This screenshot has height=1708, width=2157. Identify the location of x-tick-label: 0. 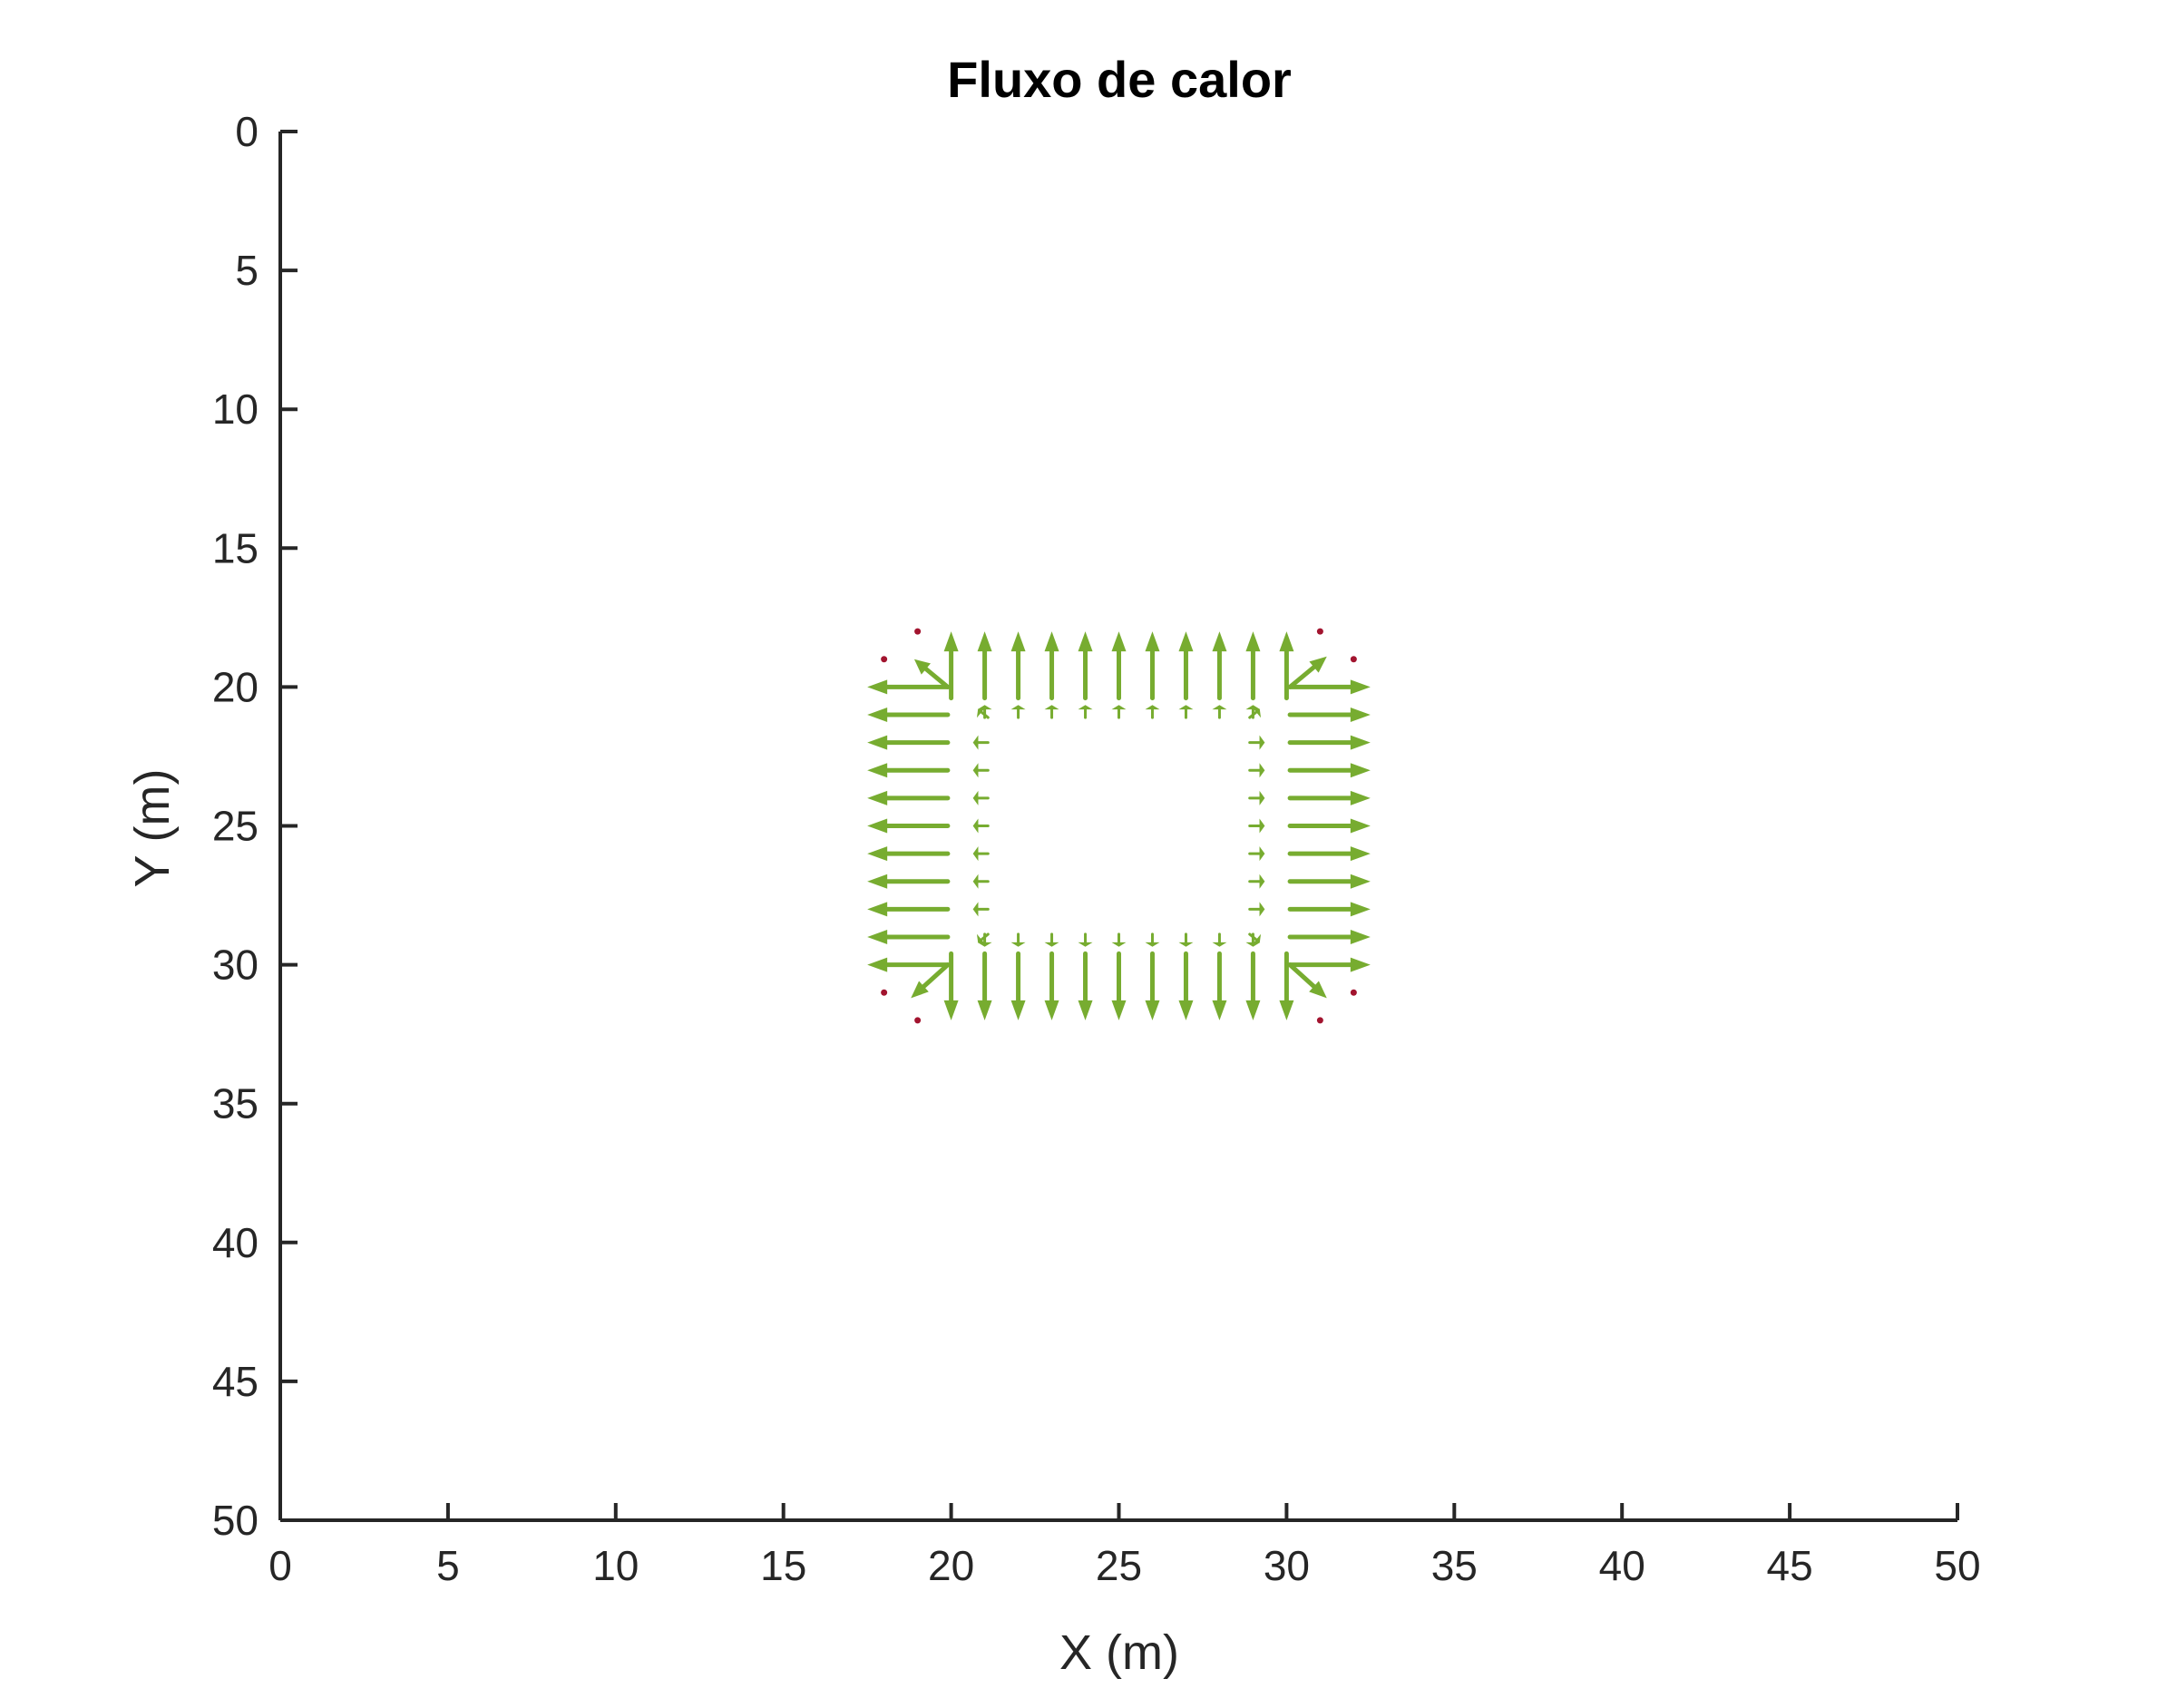
(280, 1566).